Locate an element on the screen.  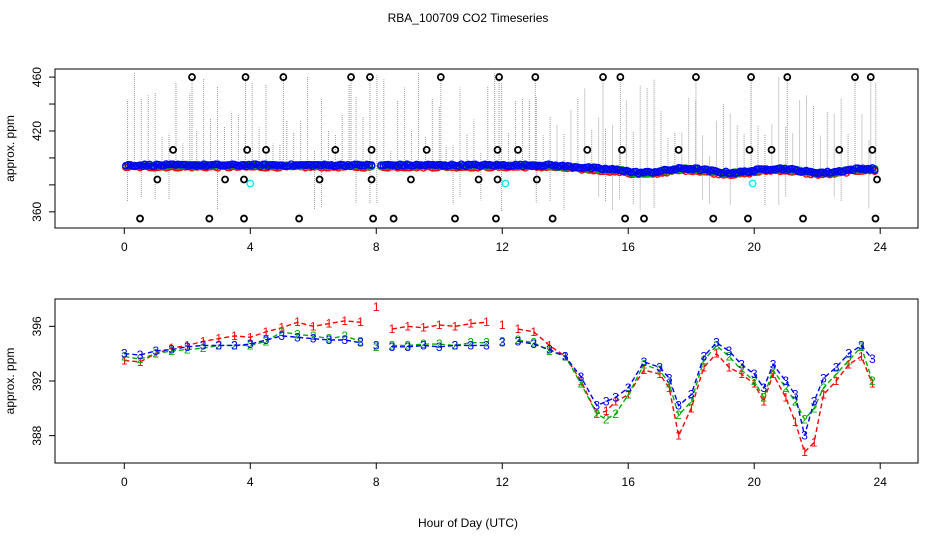
y-axis-label: approx. ppm is located at coordinates (10, 148).